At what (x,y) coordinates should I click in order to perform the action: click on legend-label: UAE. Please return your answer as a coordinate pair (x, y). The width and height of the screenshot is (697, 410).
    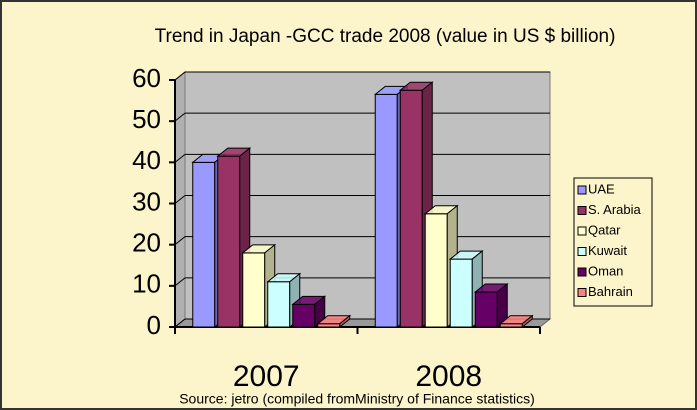
    Looking at the image, I should click on (601, 188).